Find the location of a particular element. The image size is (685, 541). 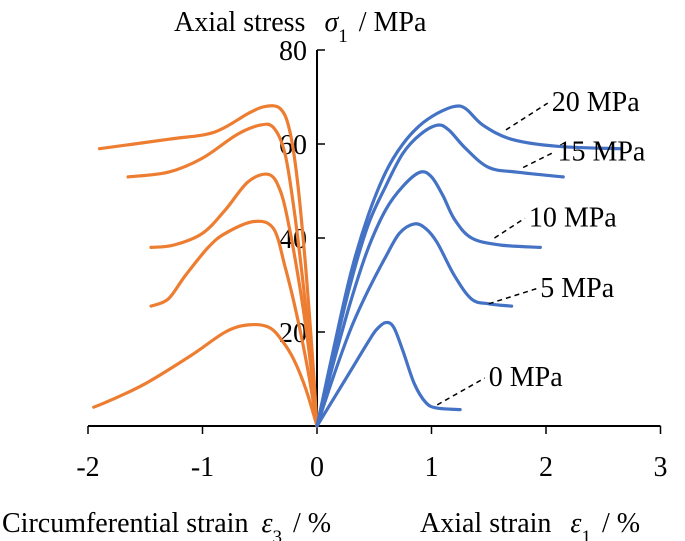

curve-label-5-mpa: 5 MPa is located at coordinates (577, 288).